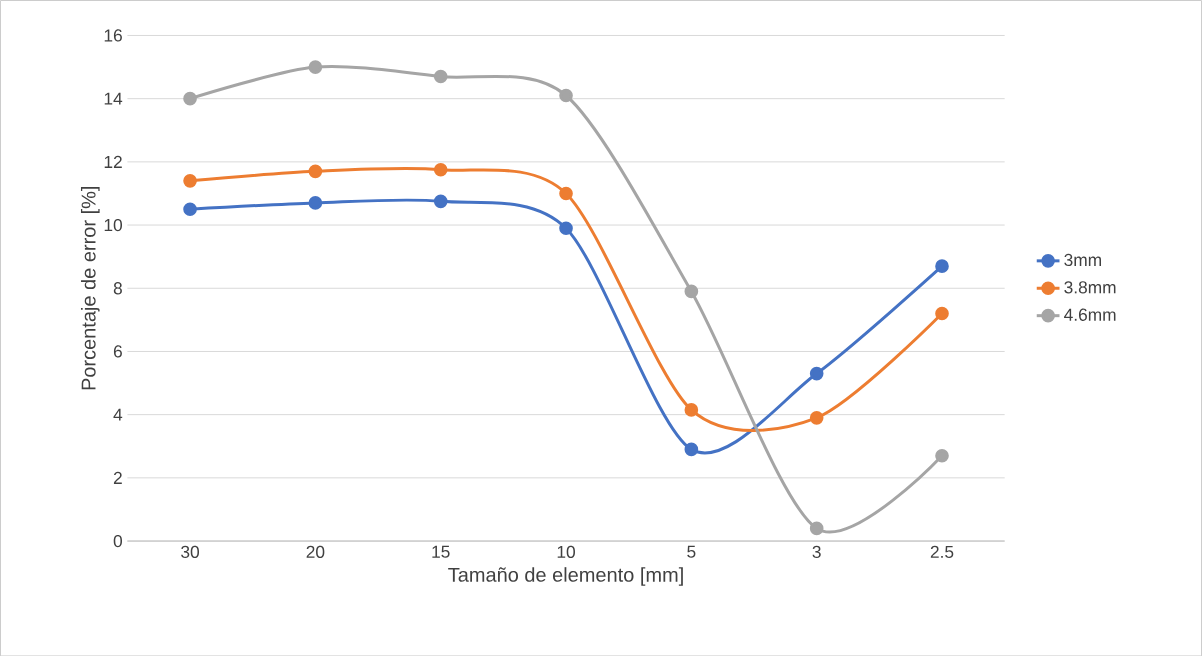 Image resolution: width=1202 pixels, height=656 pixels. Describe the element at coordinates (117, 477) in the screenshot. I see `y-tick-label: 2` at that location.